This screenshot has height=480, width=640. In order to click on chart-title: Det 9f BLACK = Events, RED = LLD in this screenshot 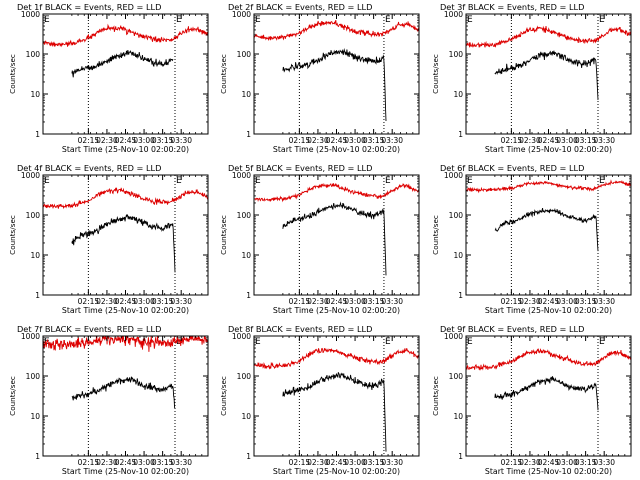, I will do `click(512, 329)`.